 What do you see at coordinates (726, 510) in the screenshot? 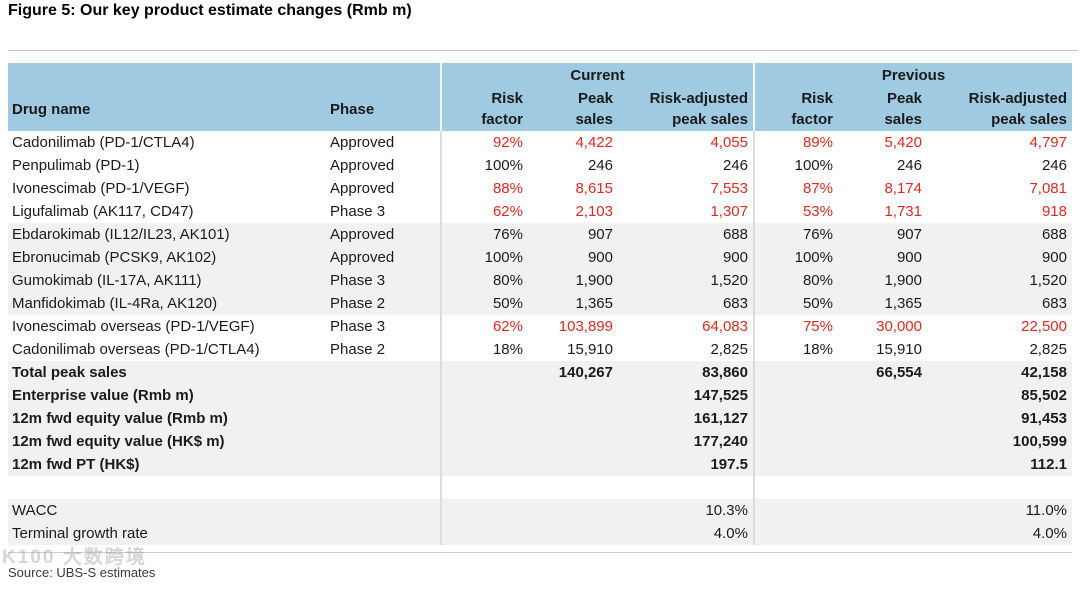
I see `value-cell: 10.3%` at bounding box center [726, 510].